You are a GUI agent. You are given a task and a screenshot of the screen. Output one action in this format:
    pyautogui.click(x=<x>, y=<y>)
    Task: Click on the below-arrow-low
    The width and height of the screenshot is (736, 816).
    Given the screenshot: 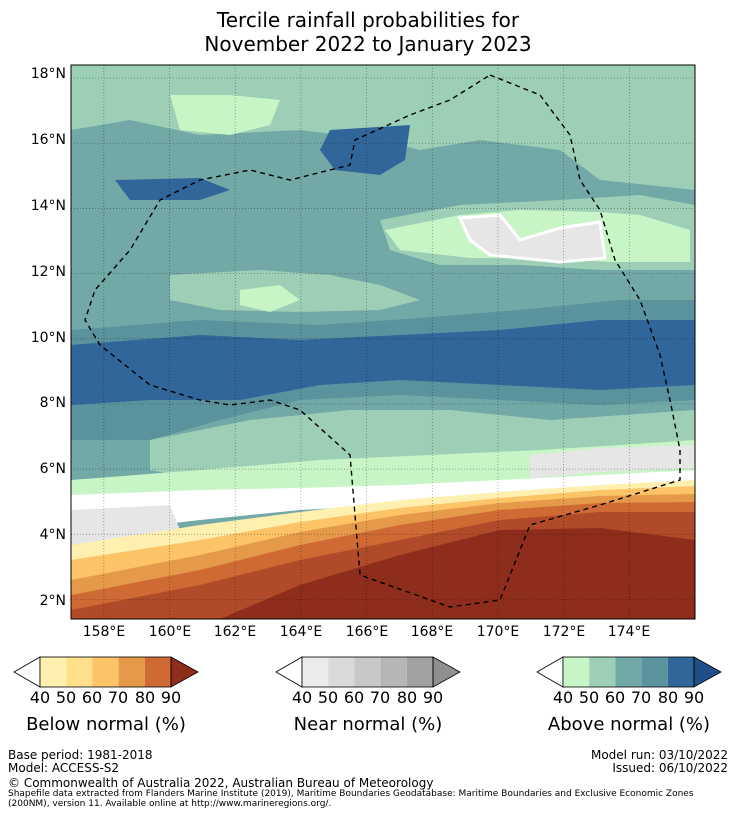 What is the action you would take?
    pyautogui.click(x=27, y=672)
    